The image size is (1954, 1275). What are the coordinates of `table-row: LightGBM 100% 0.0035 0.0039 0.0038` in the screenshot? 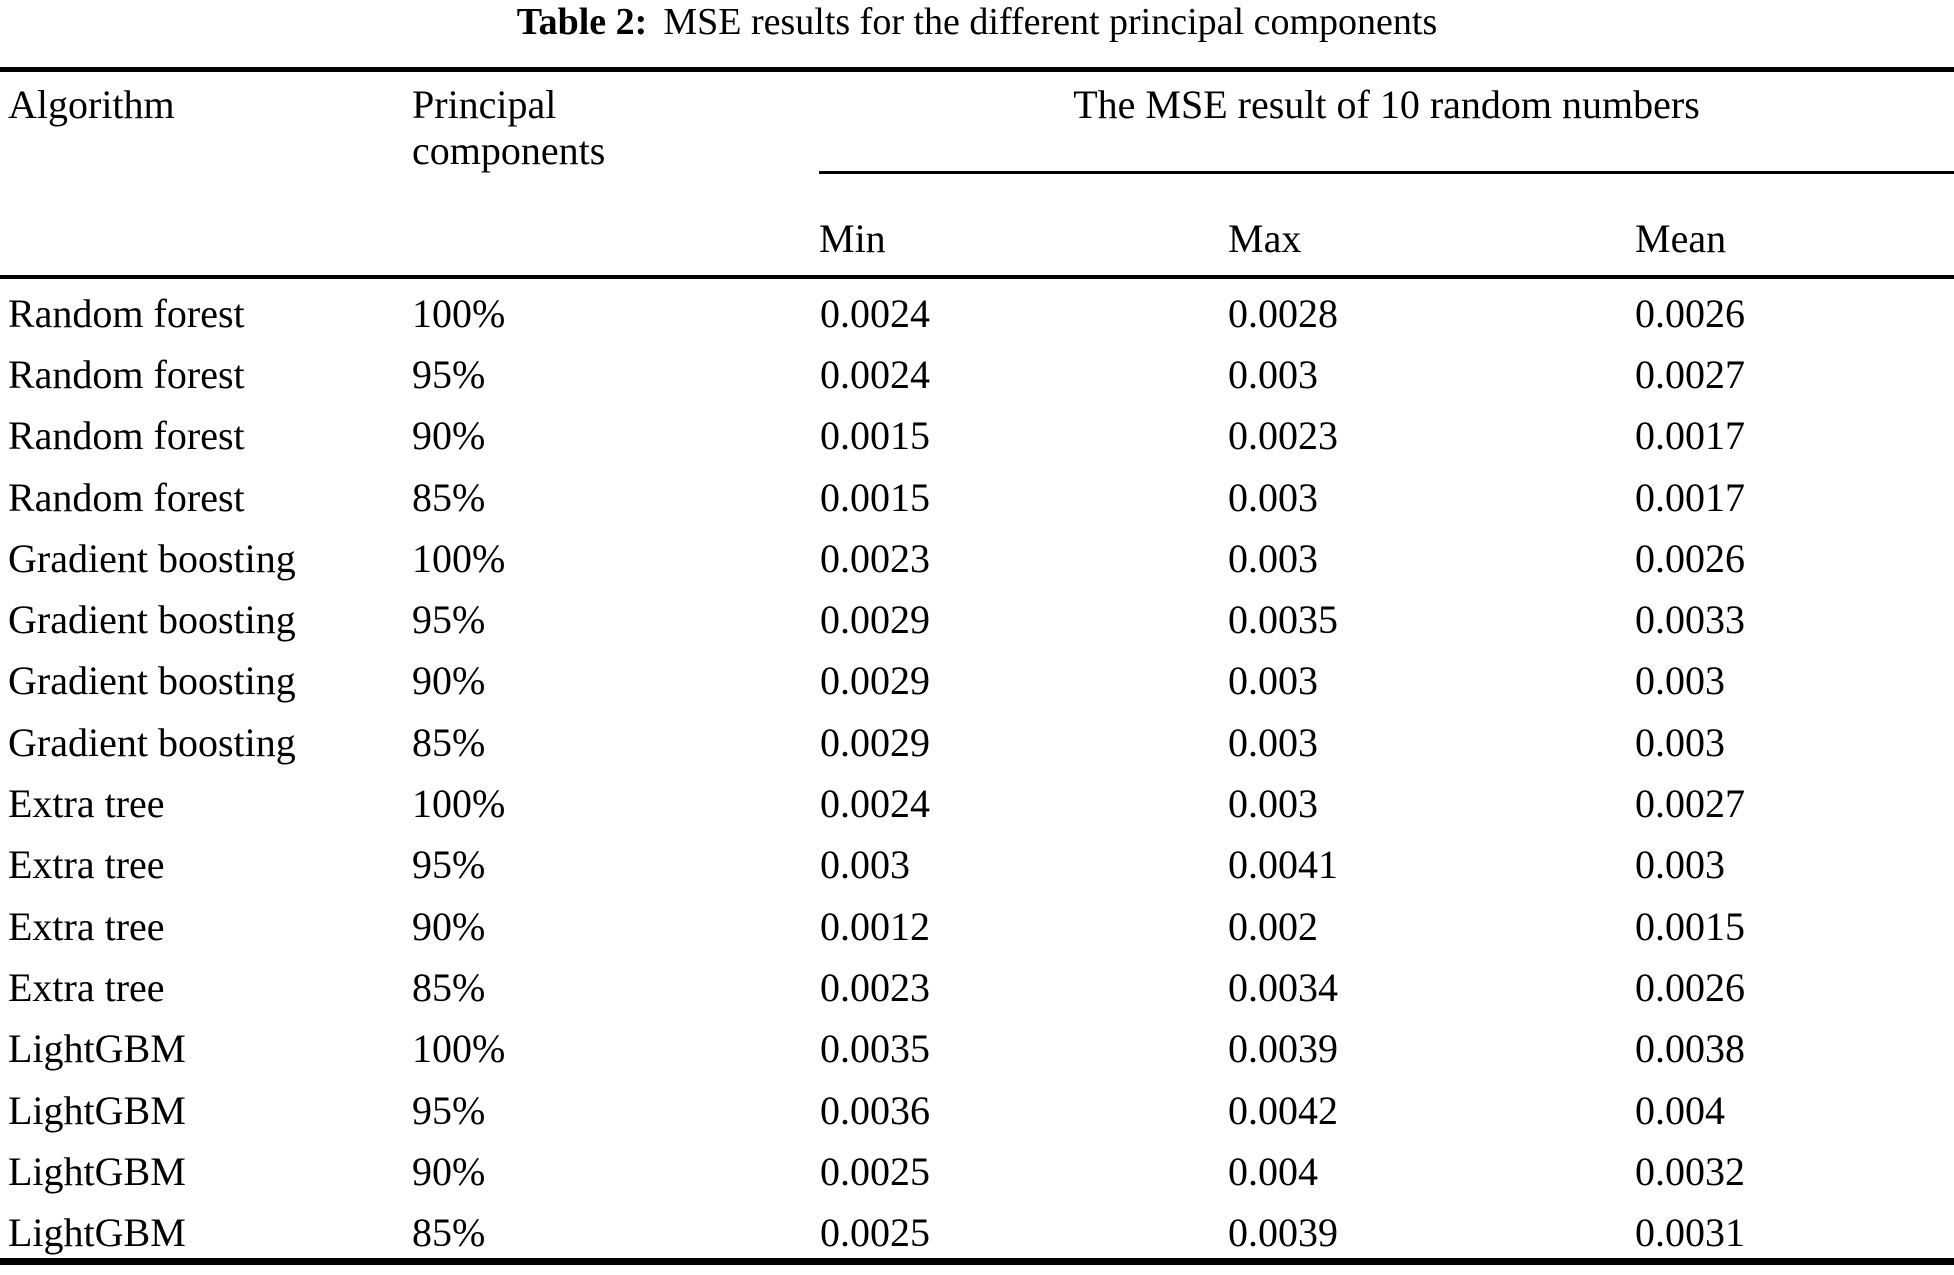 It's located at (977, 1049).